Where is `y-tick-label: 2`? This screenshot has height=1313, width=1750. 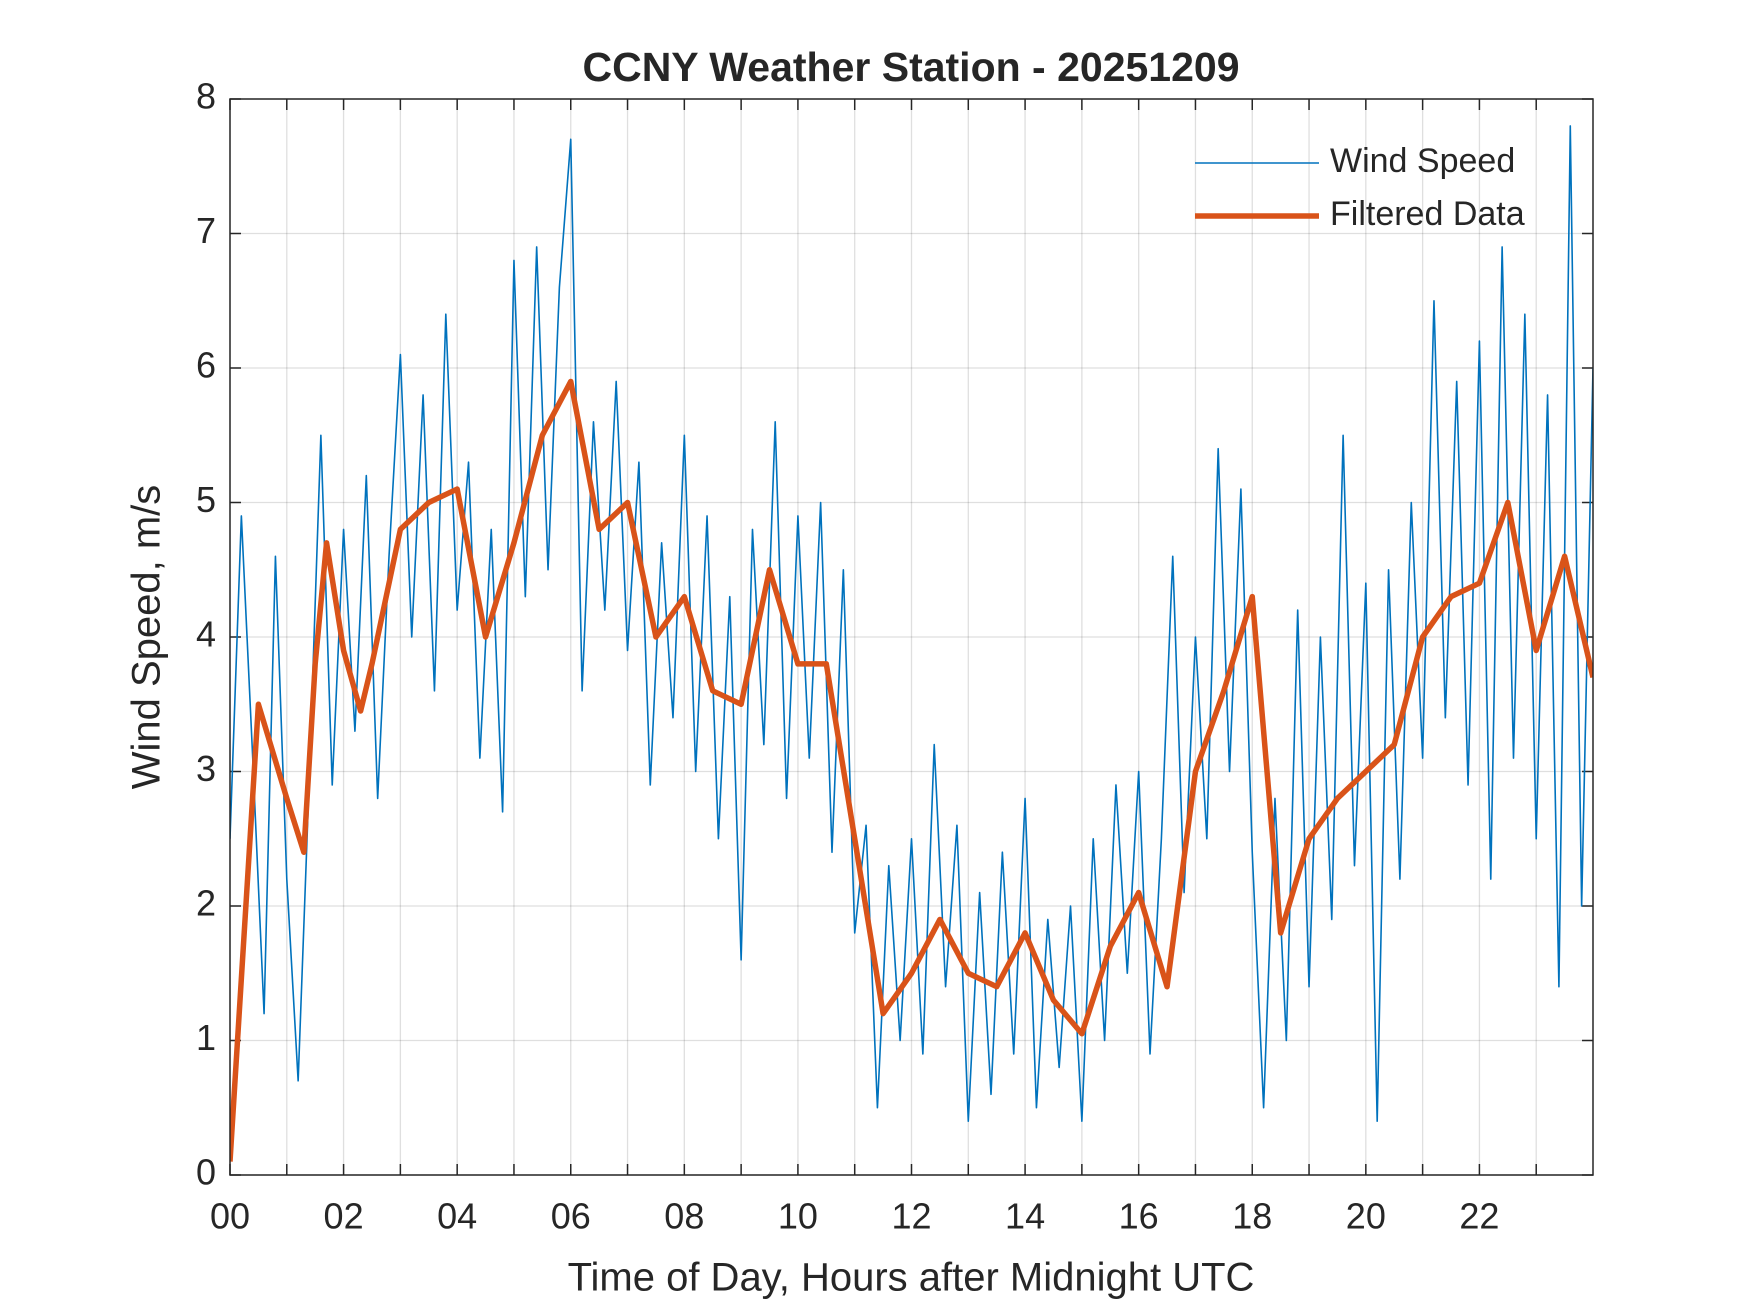 y-tick-label: 2 is located at coordinates (206, 903).